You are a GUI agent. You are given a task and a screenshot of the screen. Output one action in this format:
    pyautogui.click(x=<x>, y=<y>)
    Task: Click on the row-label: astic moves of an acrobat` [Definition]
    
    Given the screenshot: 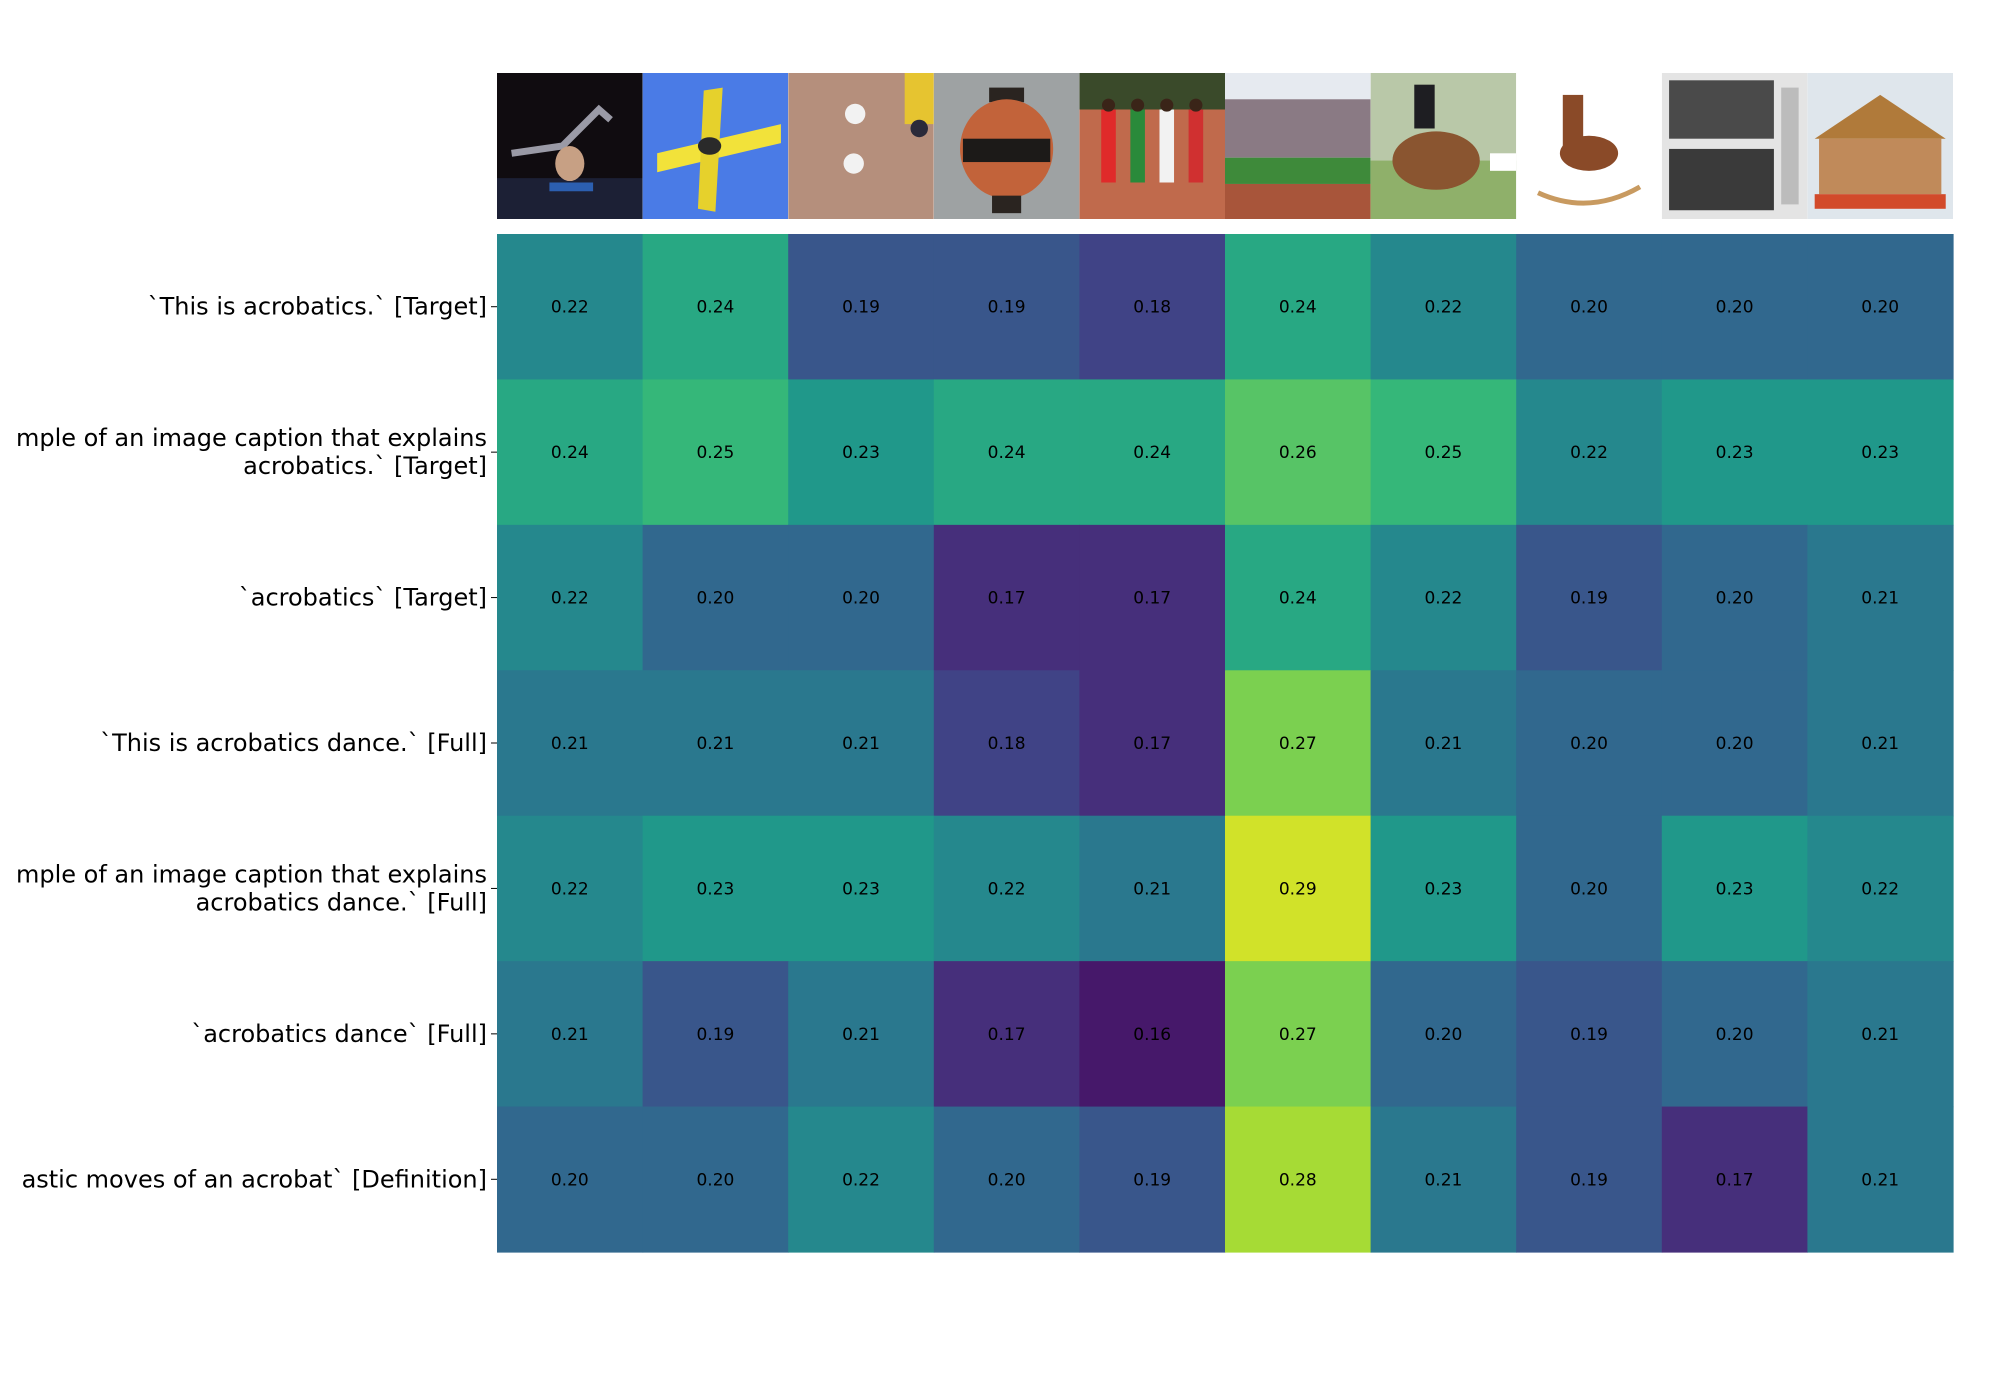 What is the action you would take?
    pyautogui.click(x=254, y=1179)
    